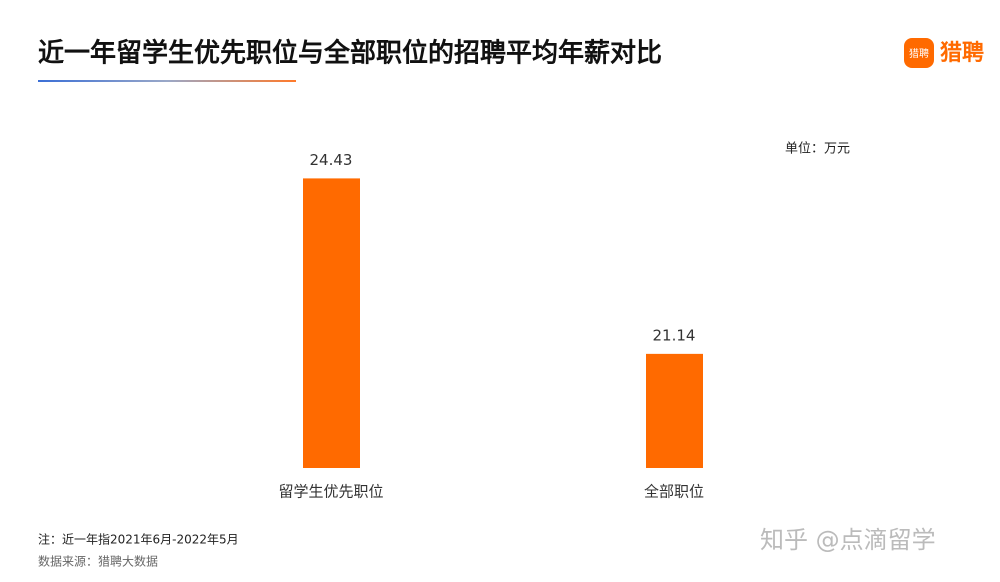 The image size is (1000, 582). Describe the element at coordinates (350, 53) in the screenshot. I see `chart-title: 近一年留学生优先职位与全部职位的招聘平均年薪对比` at that location.